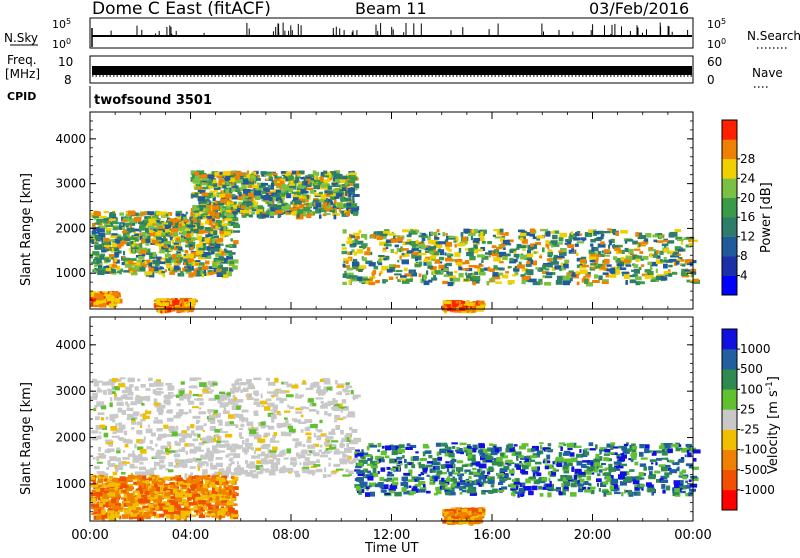  What do you see at coordinates (153, 100) in the screenshot?
I see `cpid-value: twofsound 3501` at bounding box center [153, 100].